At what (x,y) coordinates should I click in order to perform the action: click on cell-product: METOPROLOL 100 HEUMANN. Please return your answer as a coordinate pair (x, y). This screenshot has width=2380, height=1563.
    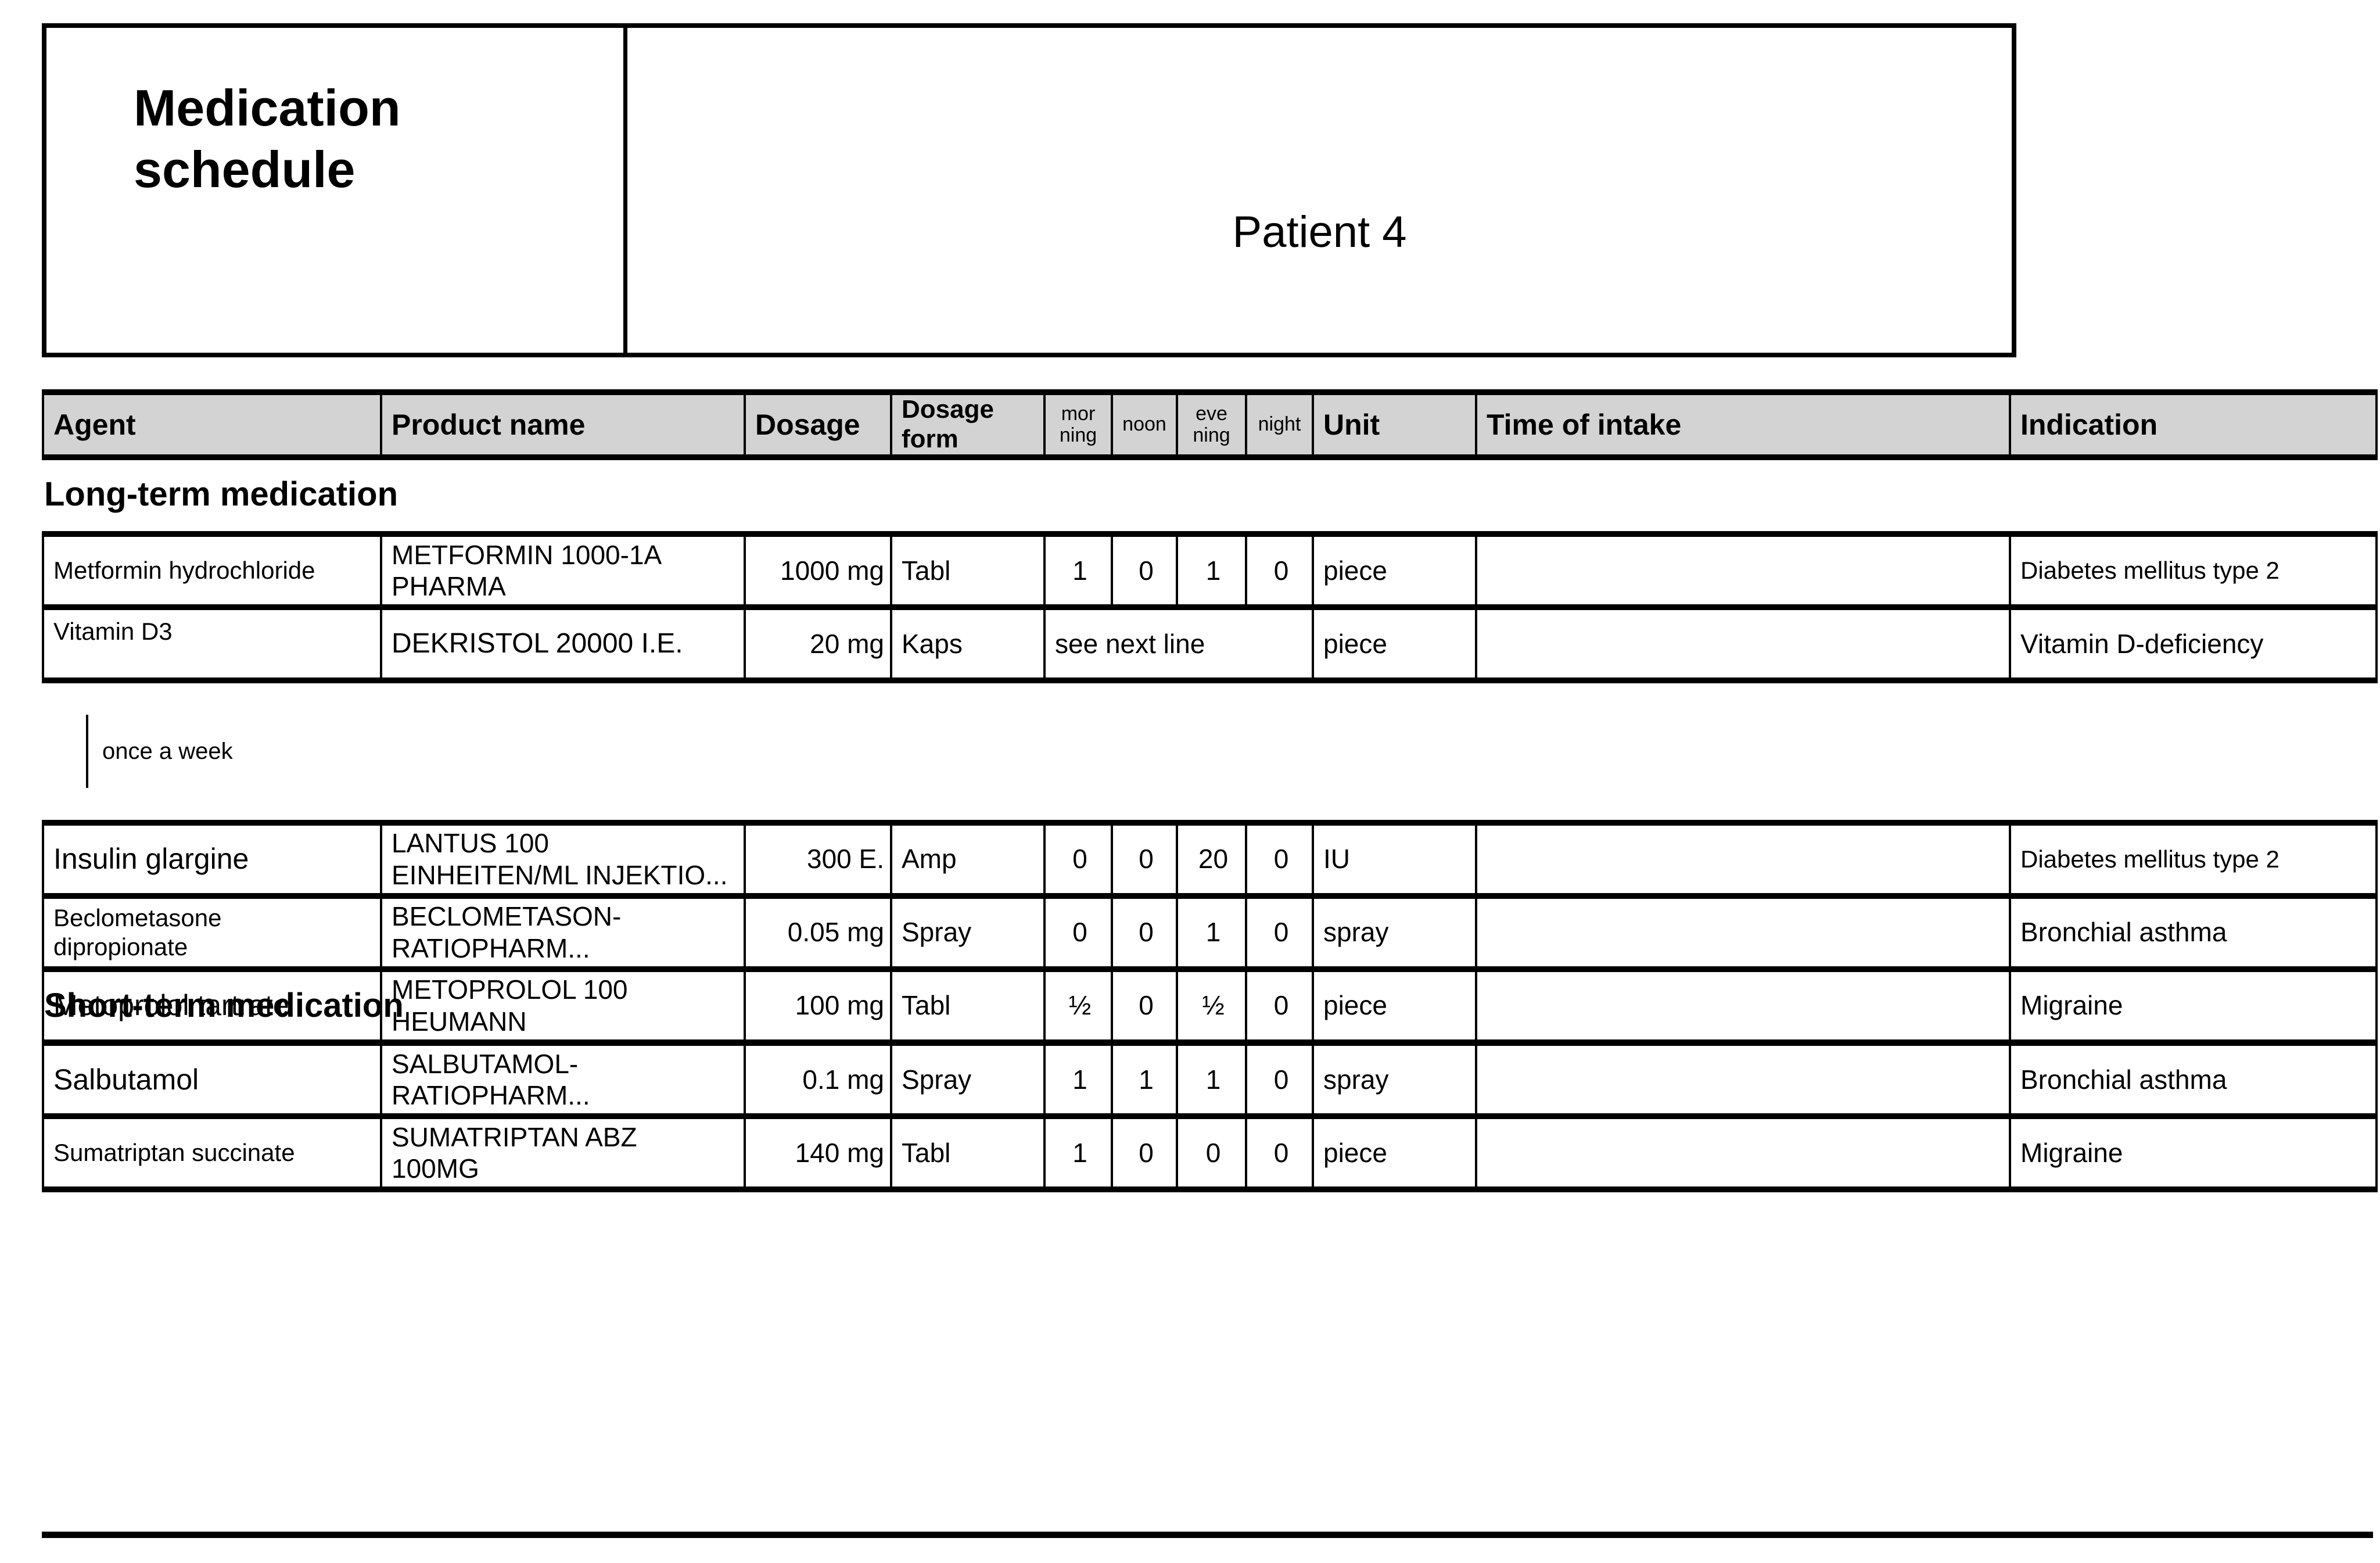
    Looking at the image, I should click on (563, 1005).